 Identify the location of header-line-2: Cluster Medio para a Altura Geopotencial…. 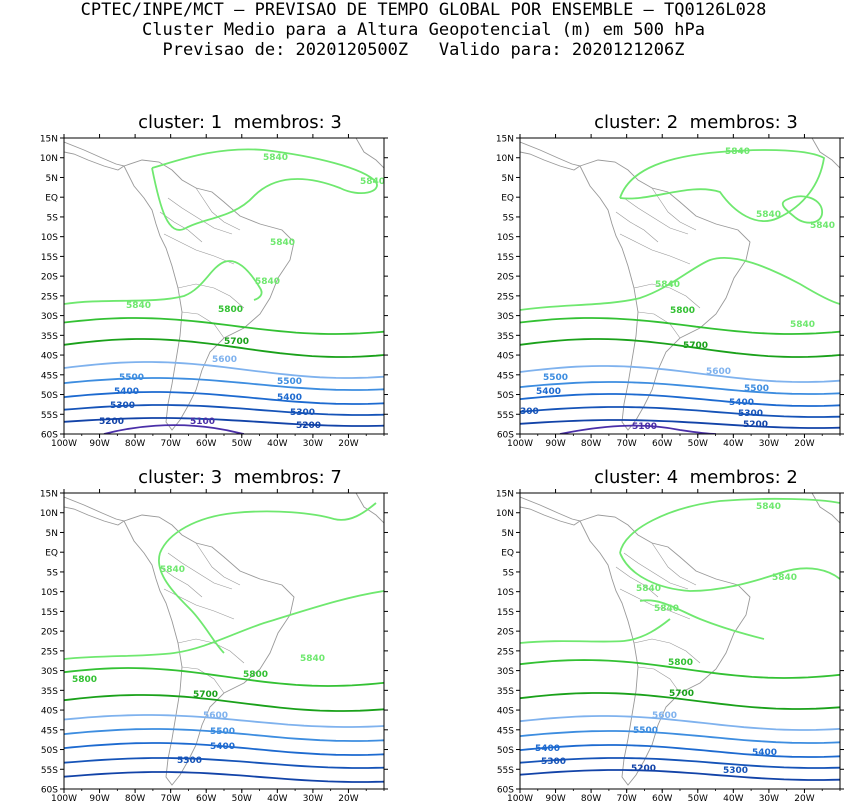
(423, 30).